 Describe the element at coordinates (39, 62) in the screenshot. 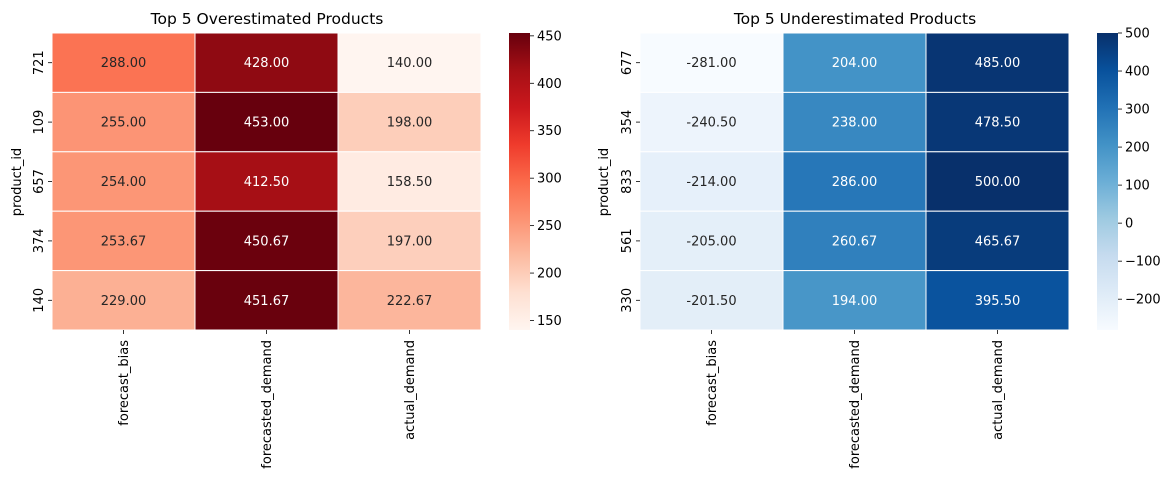

I see `y-tick-label: 721` at that location.